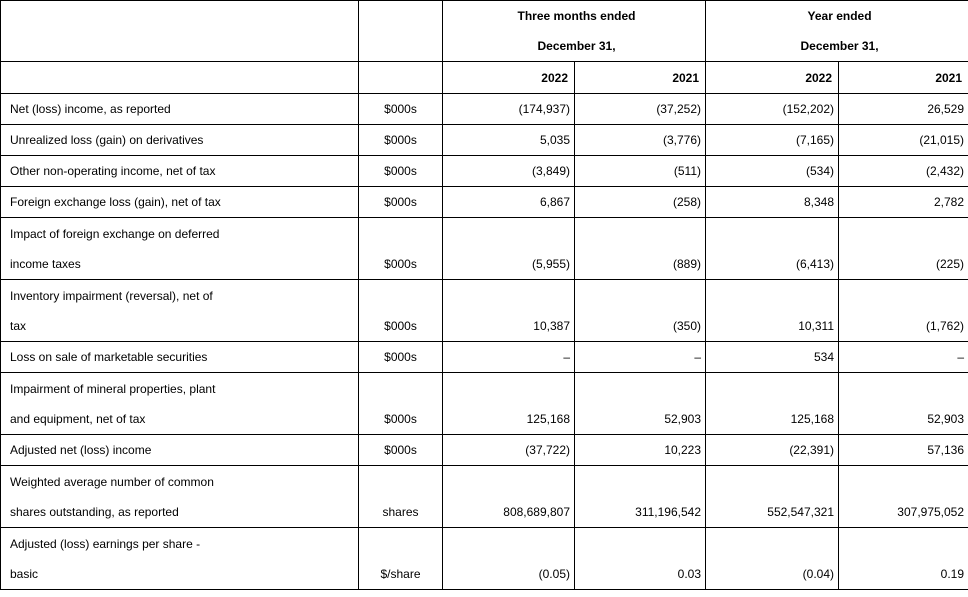 The width and height of the screenshot is (968, 597). Describe the element at coordinates (508, 202) in the screenshot. I see `value-cell: 6,867` at that location.